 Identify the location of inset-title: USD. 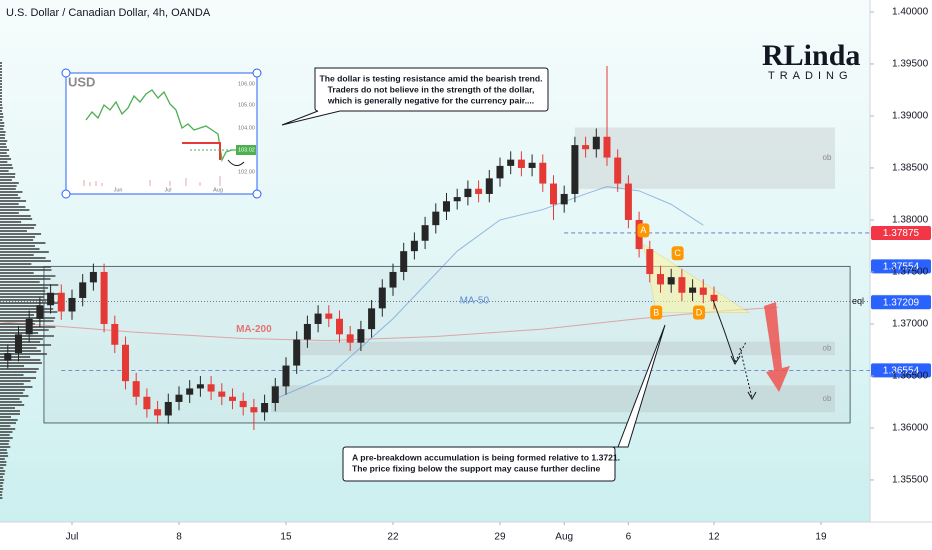
(81, 81).